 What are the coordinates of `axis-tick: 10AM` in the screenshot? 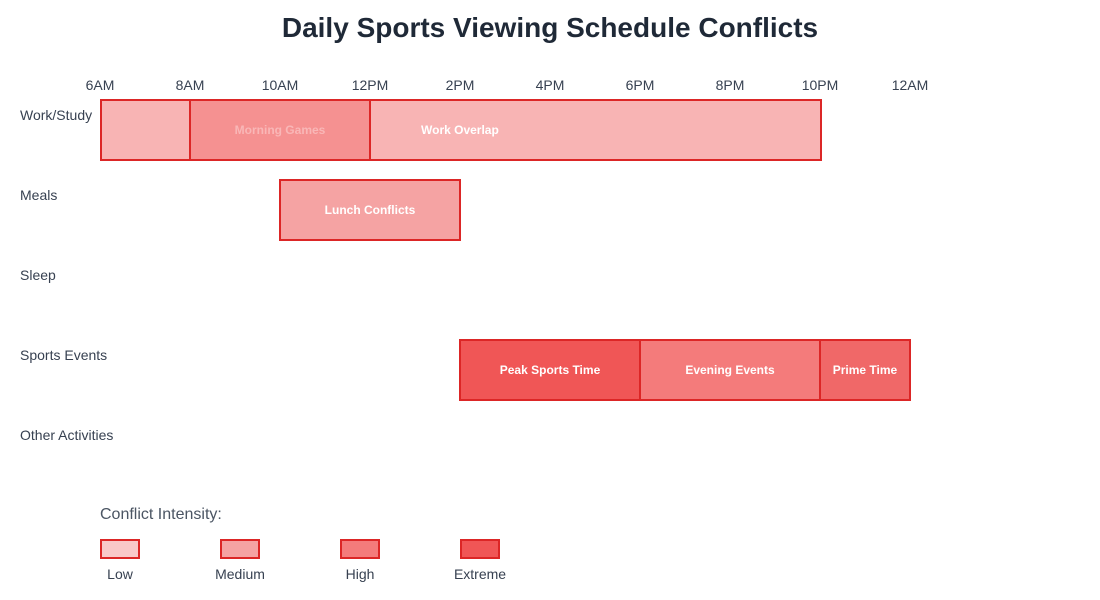 It's located at (280, 85).